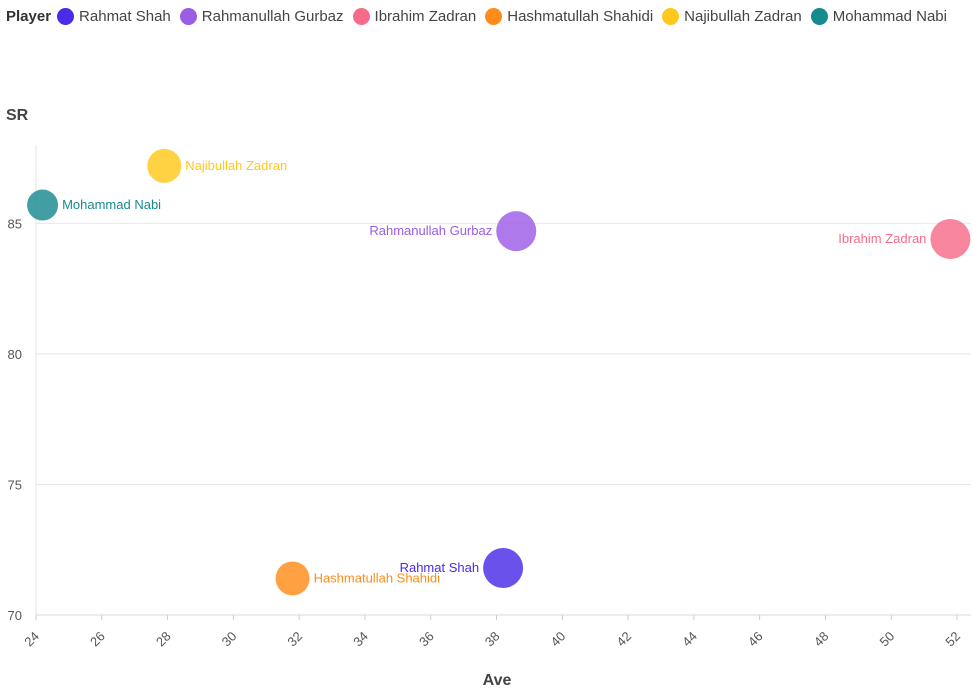 This screenshot has width=973, height=700. What do you see at coordinates (111, 204) in the screenshot?
I see `point-label: Mohammad Nabi` at bounding box center [111, 204].